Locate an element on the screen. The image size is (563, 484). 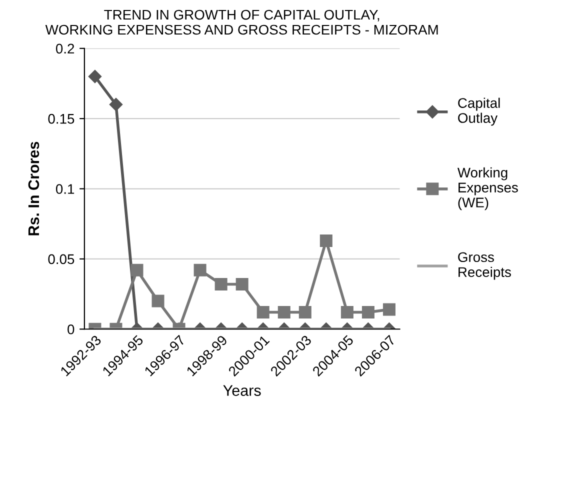
y-tick-label: 0 is located at coordinates (71, 329).